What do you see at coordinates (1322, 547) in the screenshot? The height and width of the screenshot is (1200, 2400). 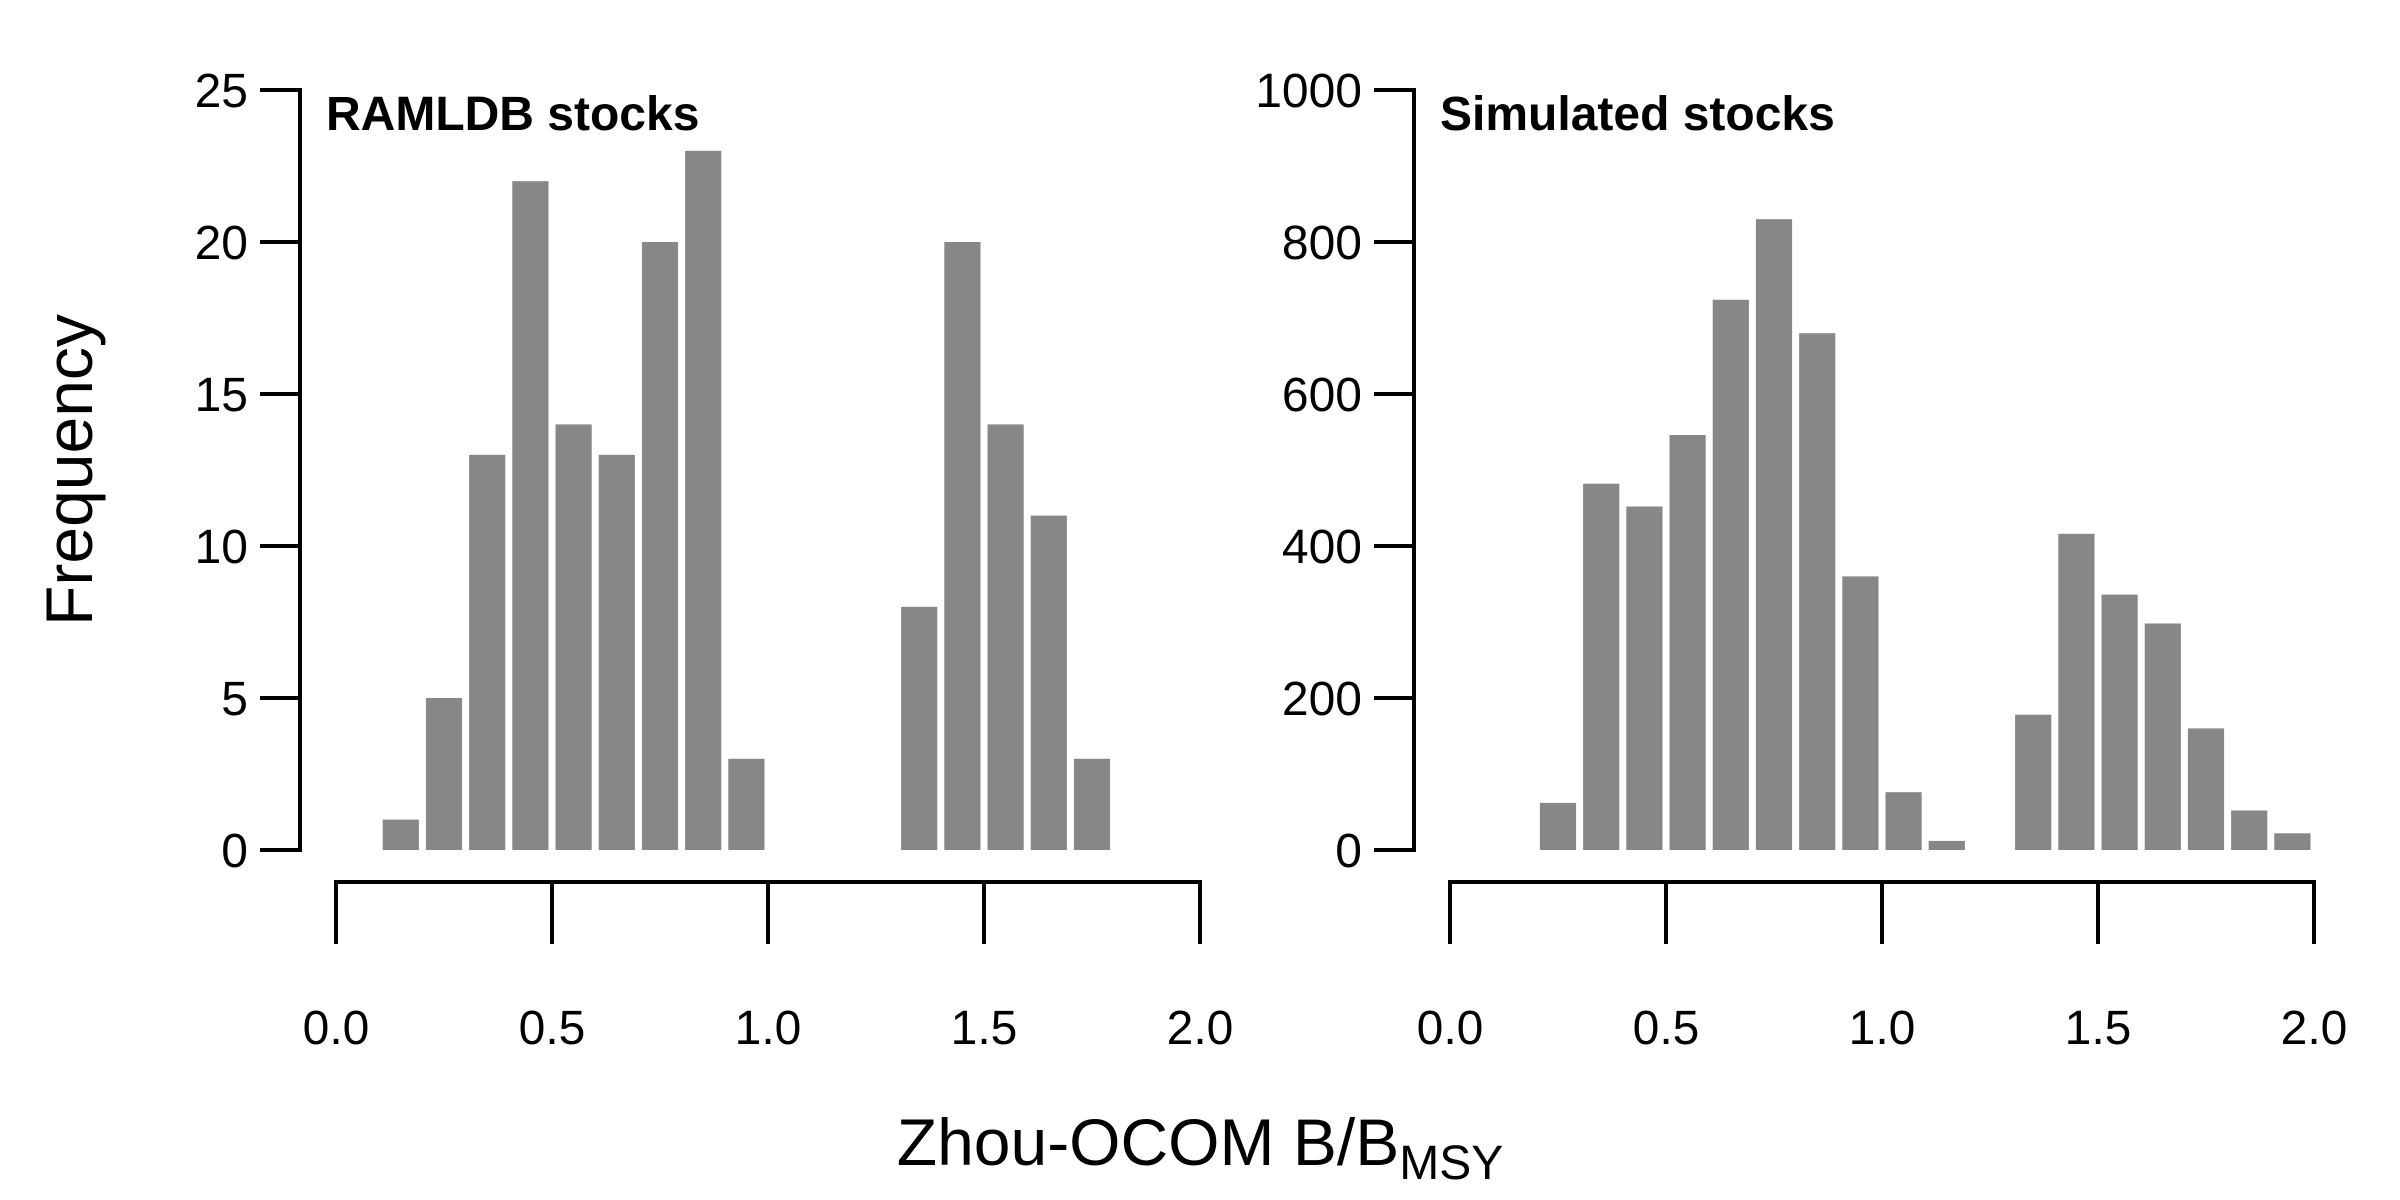 I see `y-tick-label-simulated-2: 400` at bounding box center [1322, 547].